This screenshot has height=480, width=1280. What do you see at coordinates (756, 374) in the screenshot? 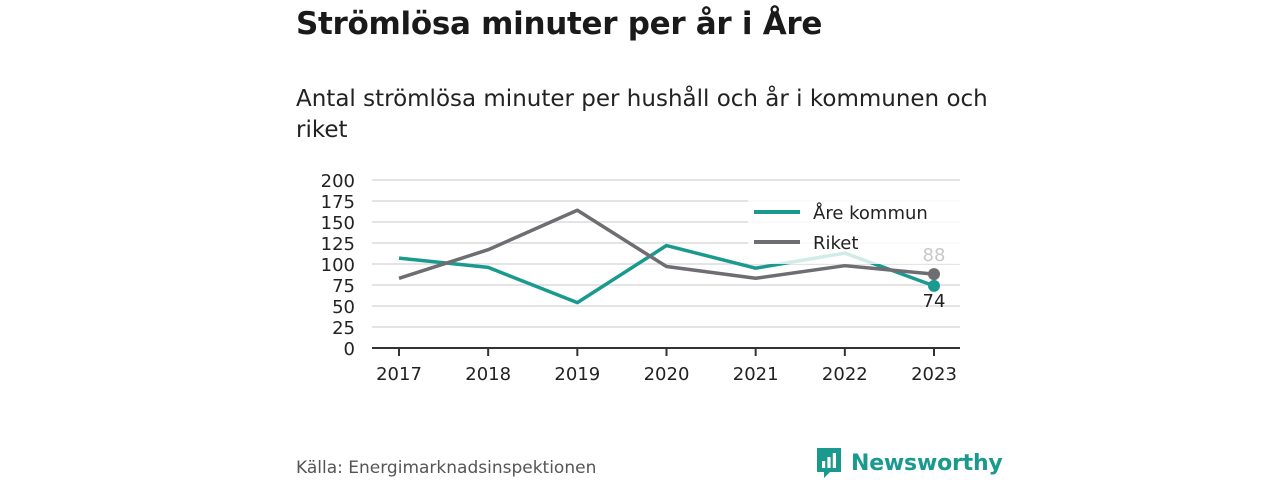
I see `x-tick-label: 2021` at bounding box center [756, 374].